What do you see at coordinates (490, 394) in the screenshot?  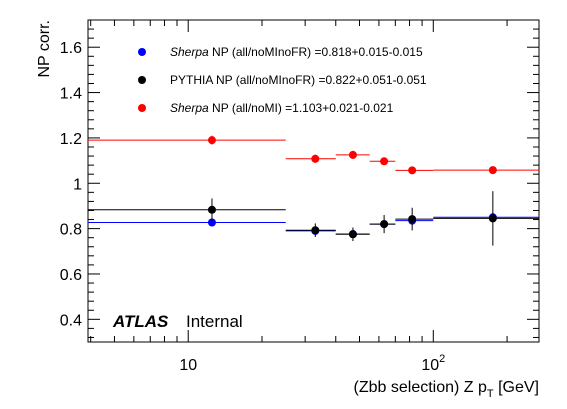 I see `x-axis-label-sub: T` at bounding box center [490, 394].